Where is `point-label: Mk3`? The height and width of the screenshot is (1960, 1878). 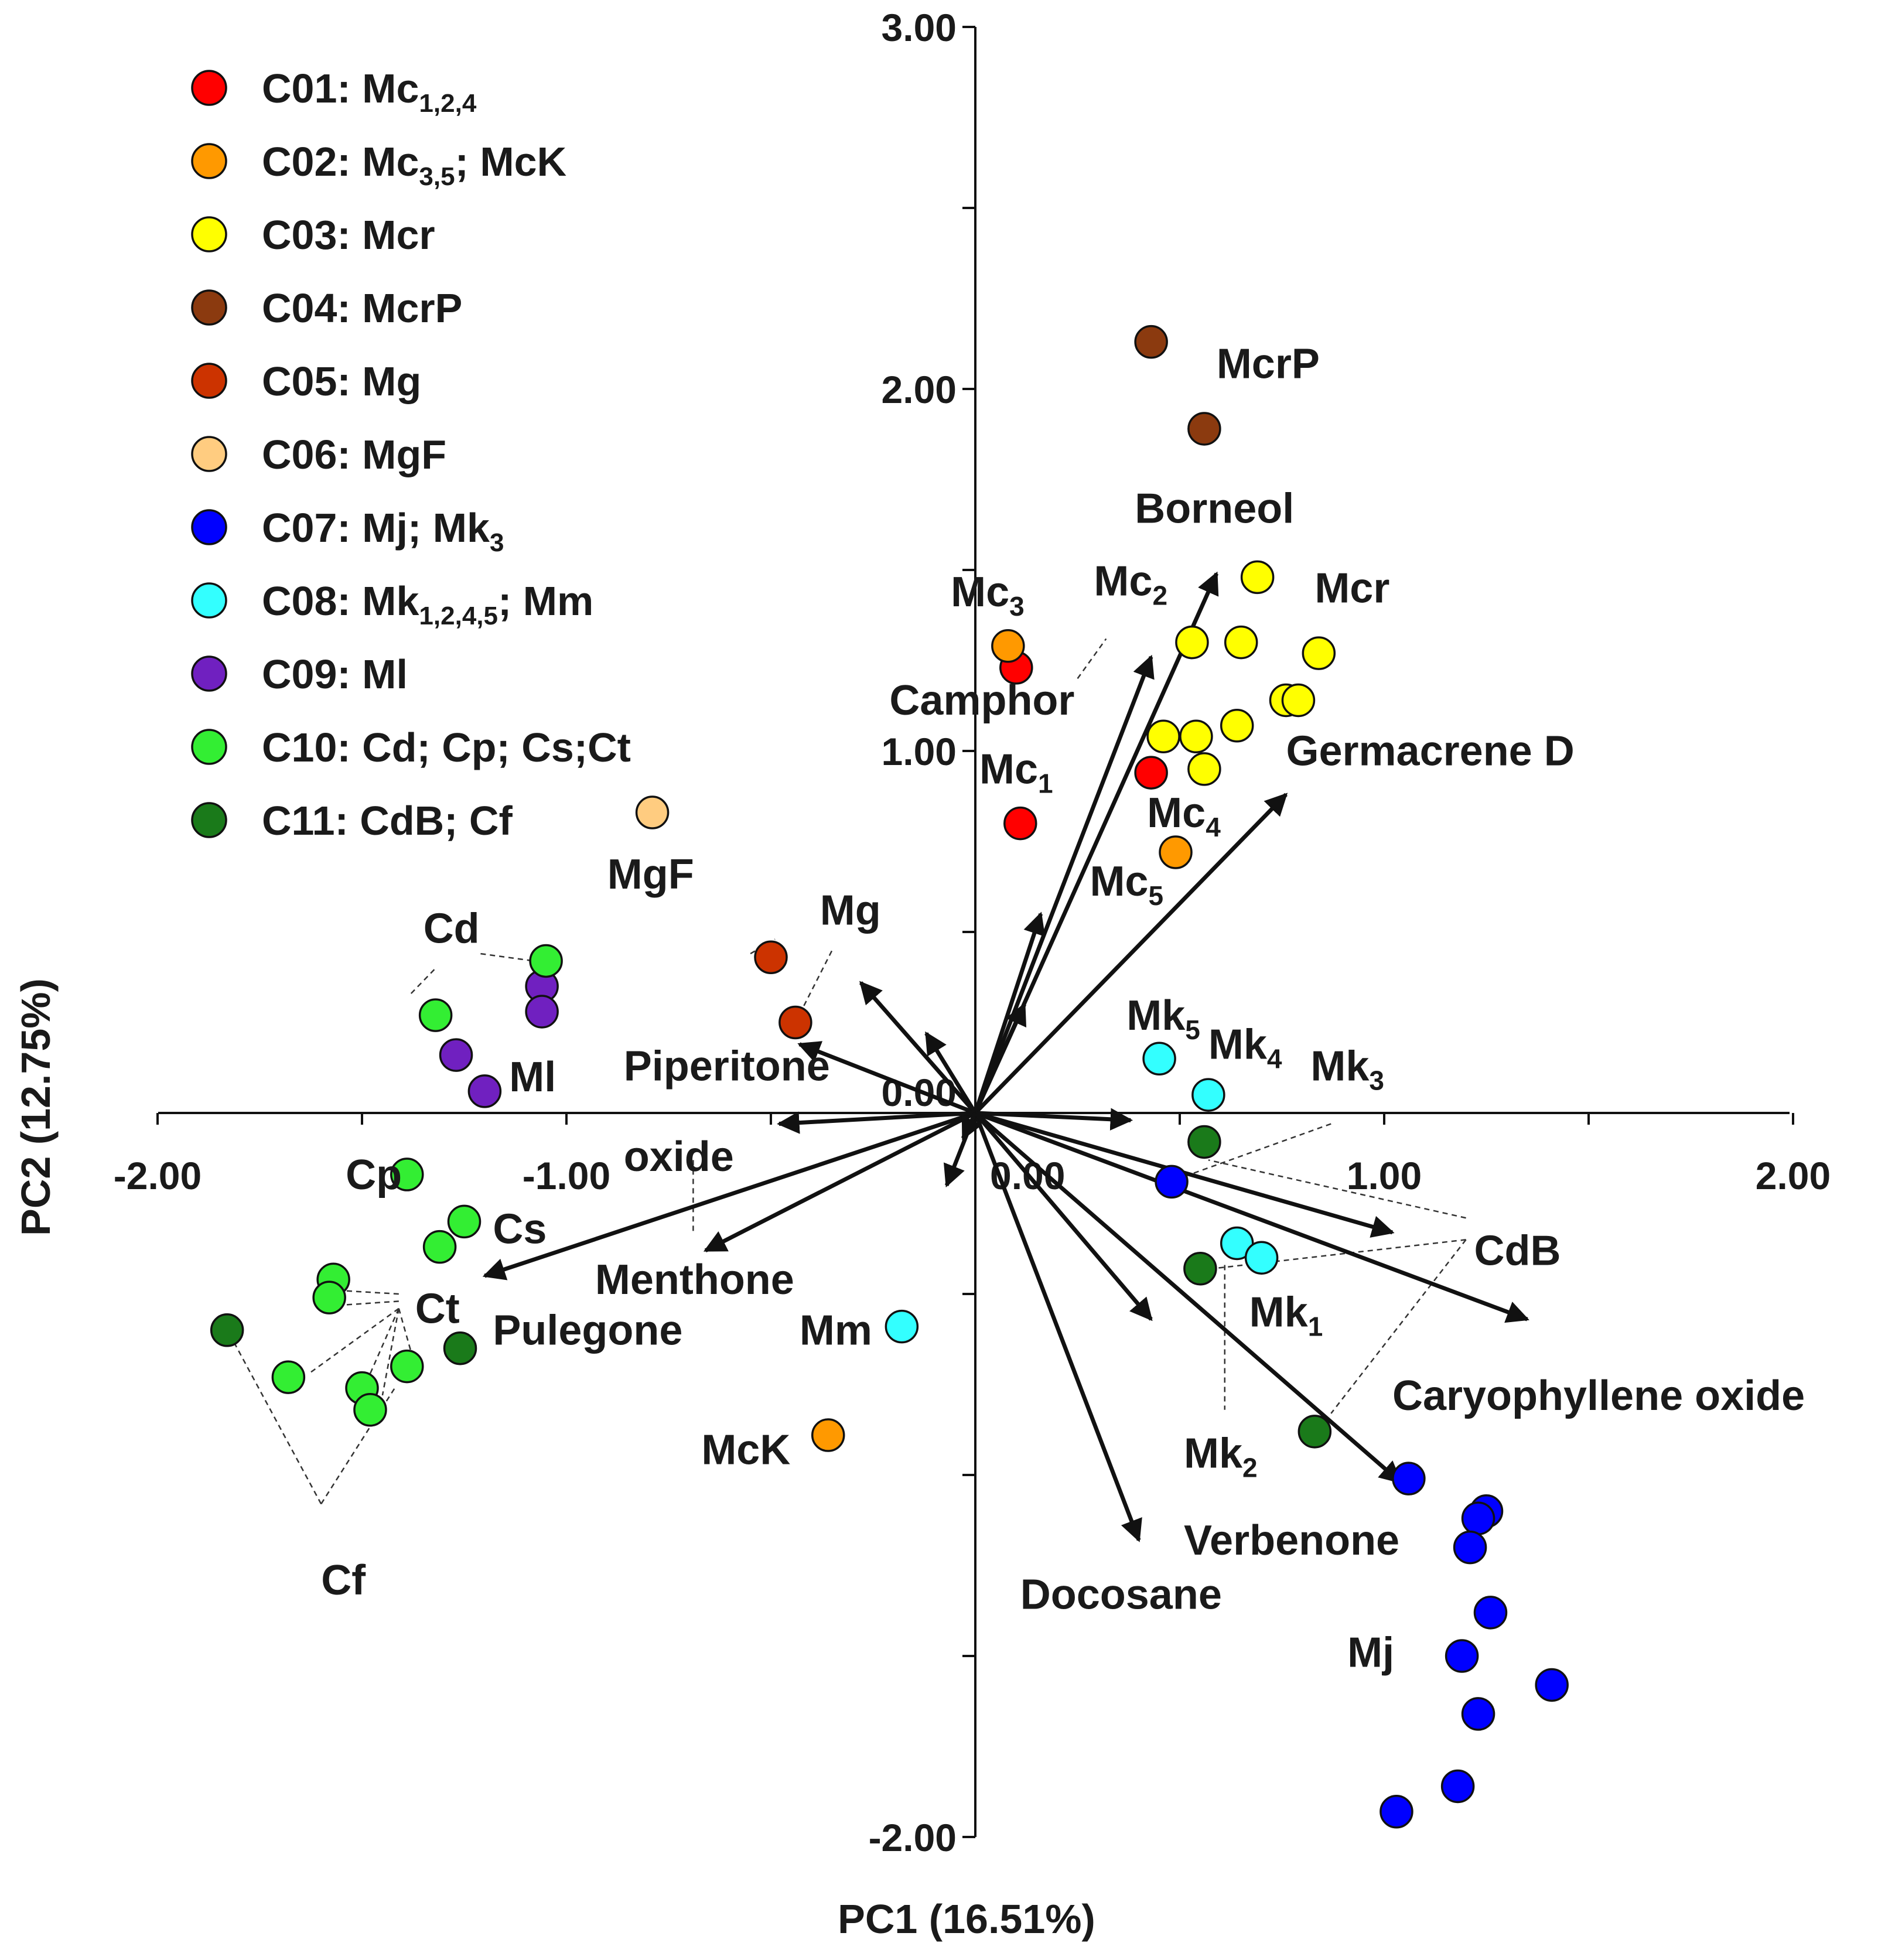
point-label: Mk3 is located at coordinates (1347, 1069).